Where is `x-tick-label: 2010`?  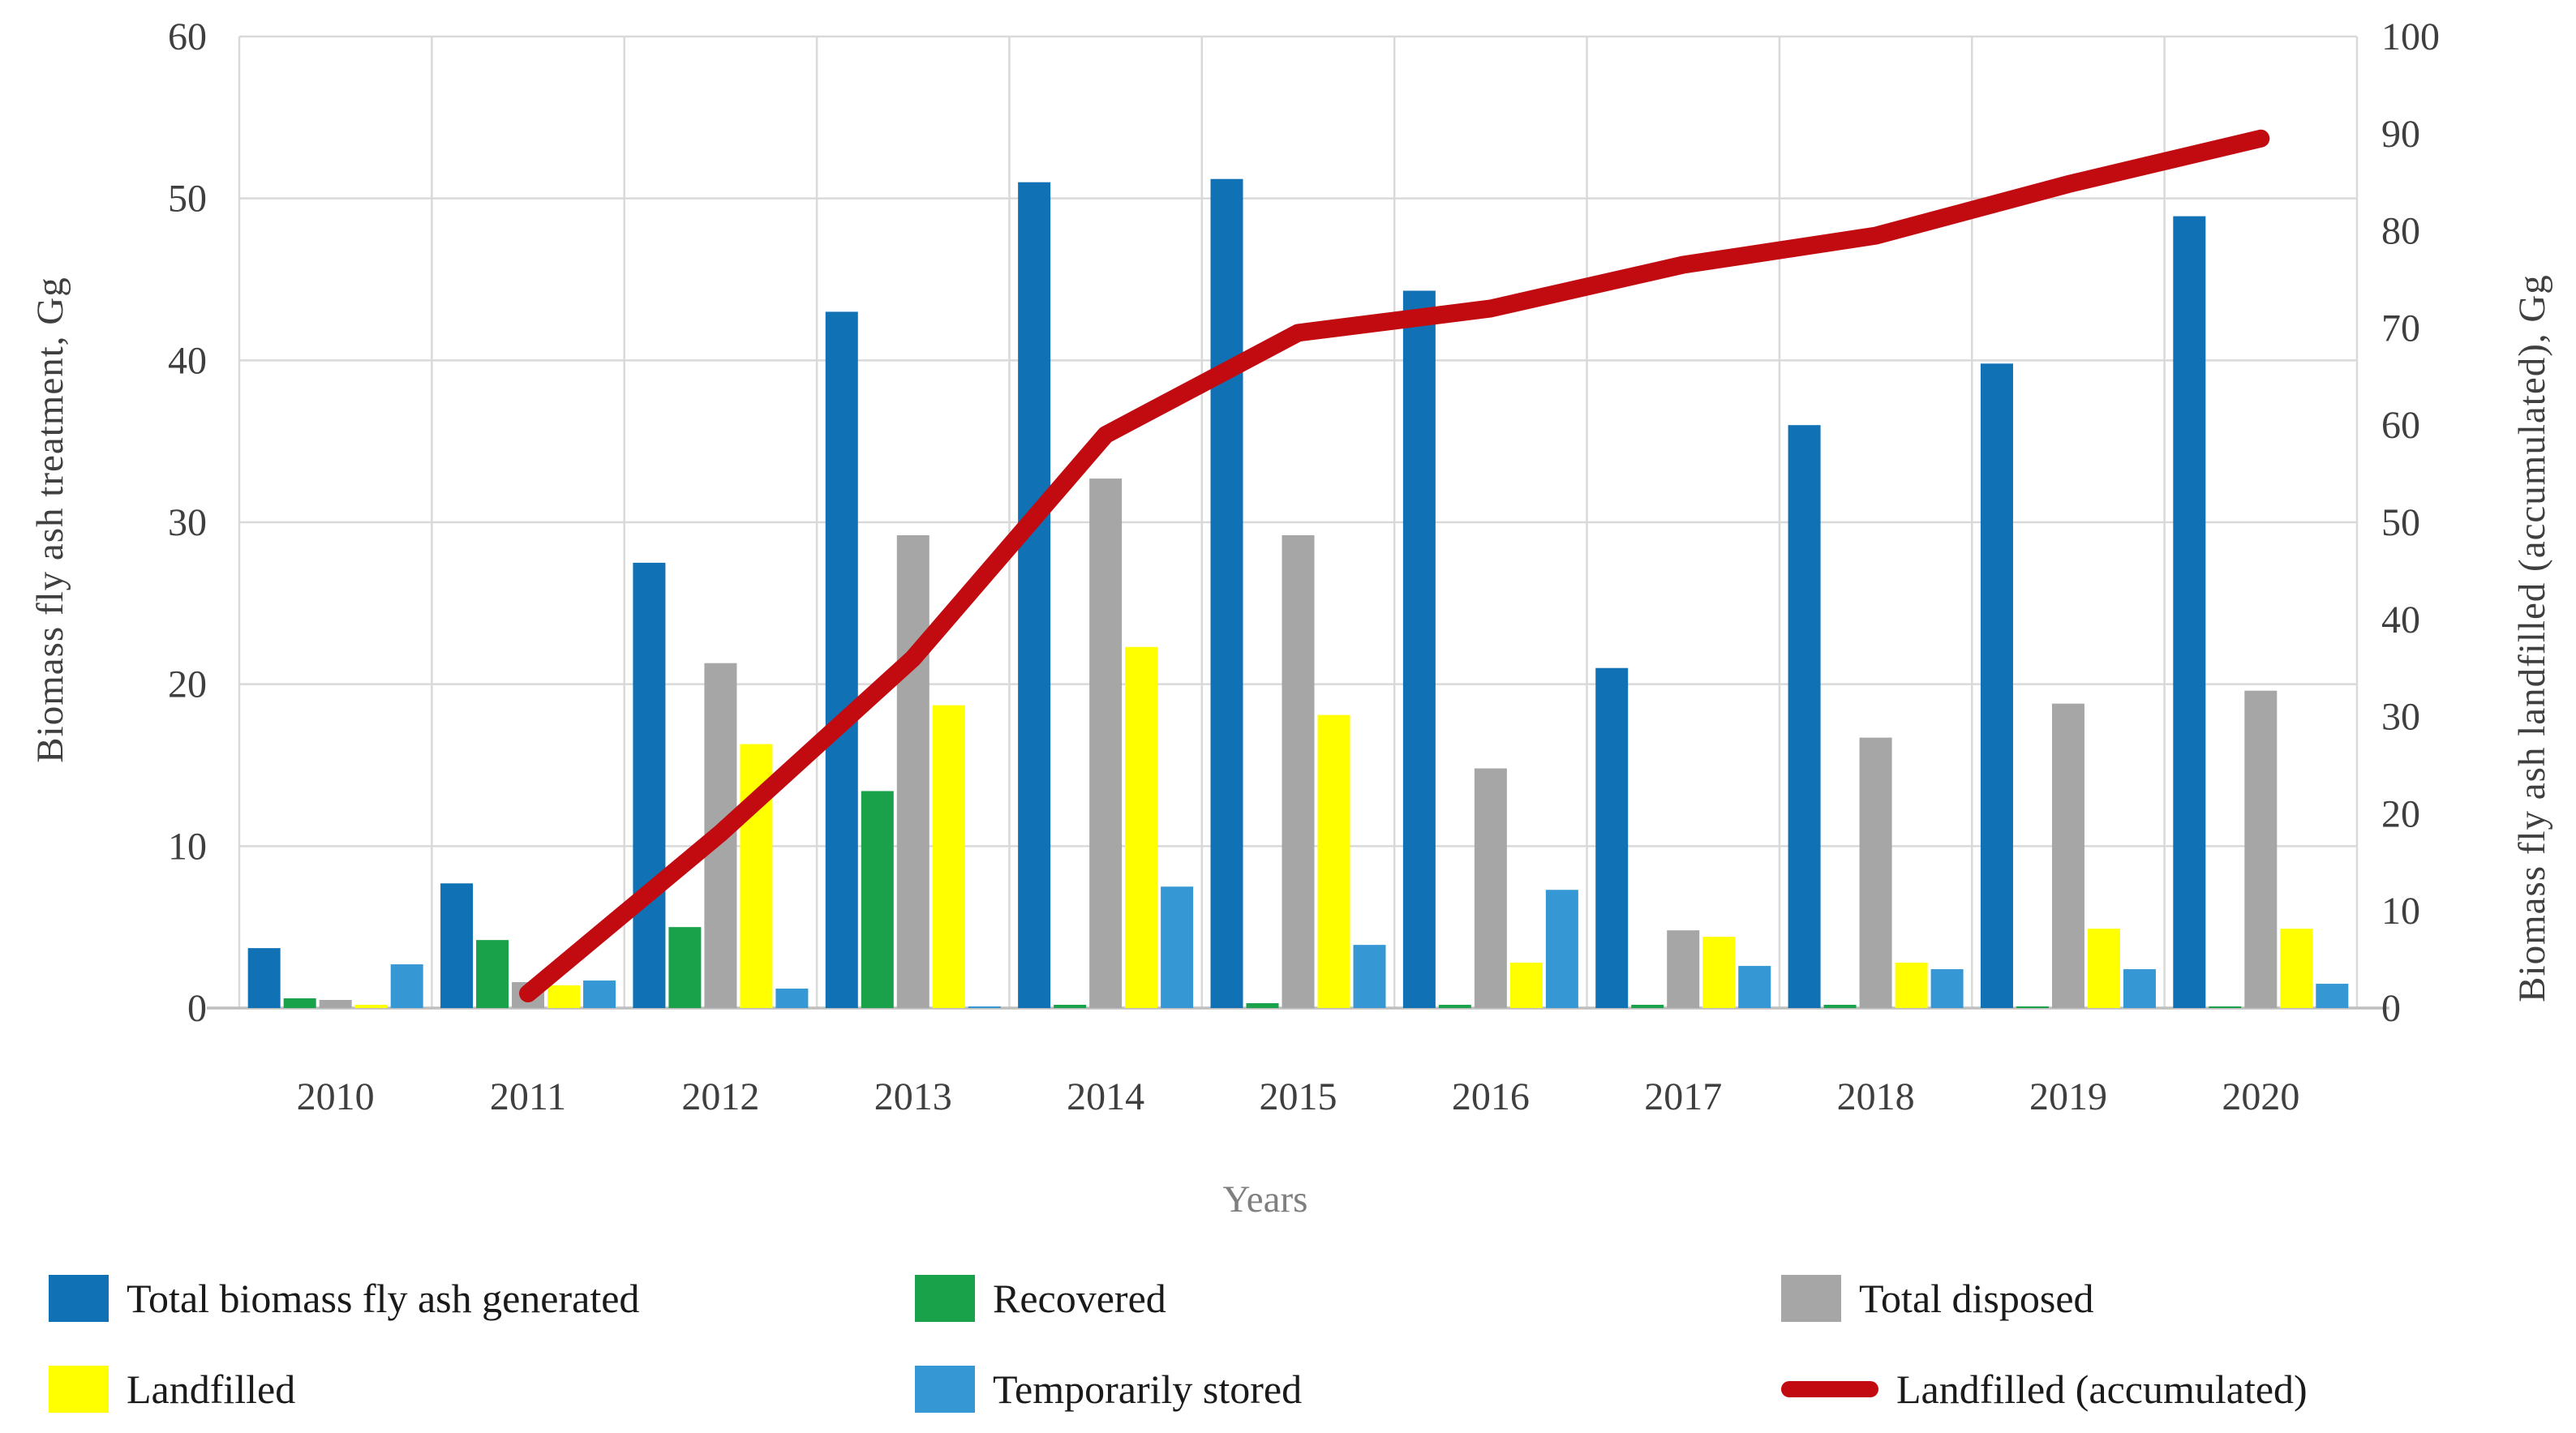 x-tick-label: 2010 is located at coordinates (336, 1096).